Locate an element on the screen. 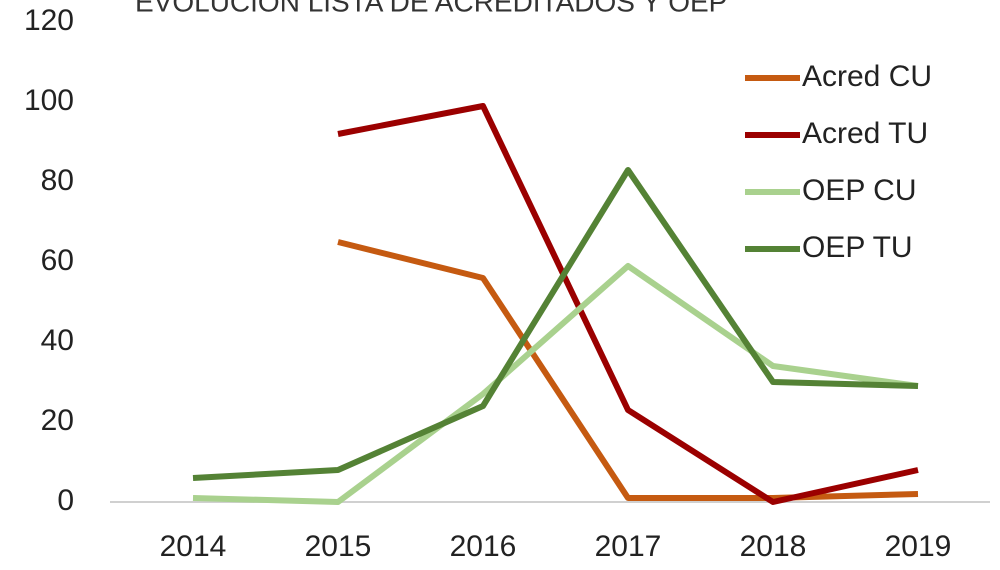 Image resolution: width=1000 pixels, height=570 pixels. y-tick-label: 120 is located at coordinates (49, 20).